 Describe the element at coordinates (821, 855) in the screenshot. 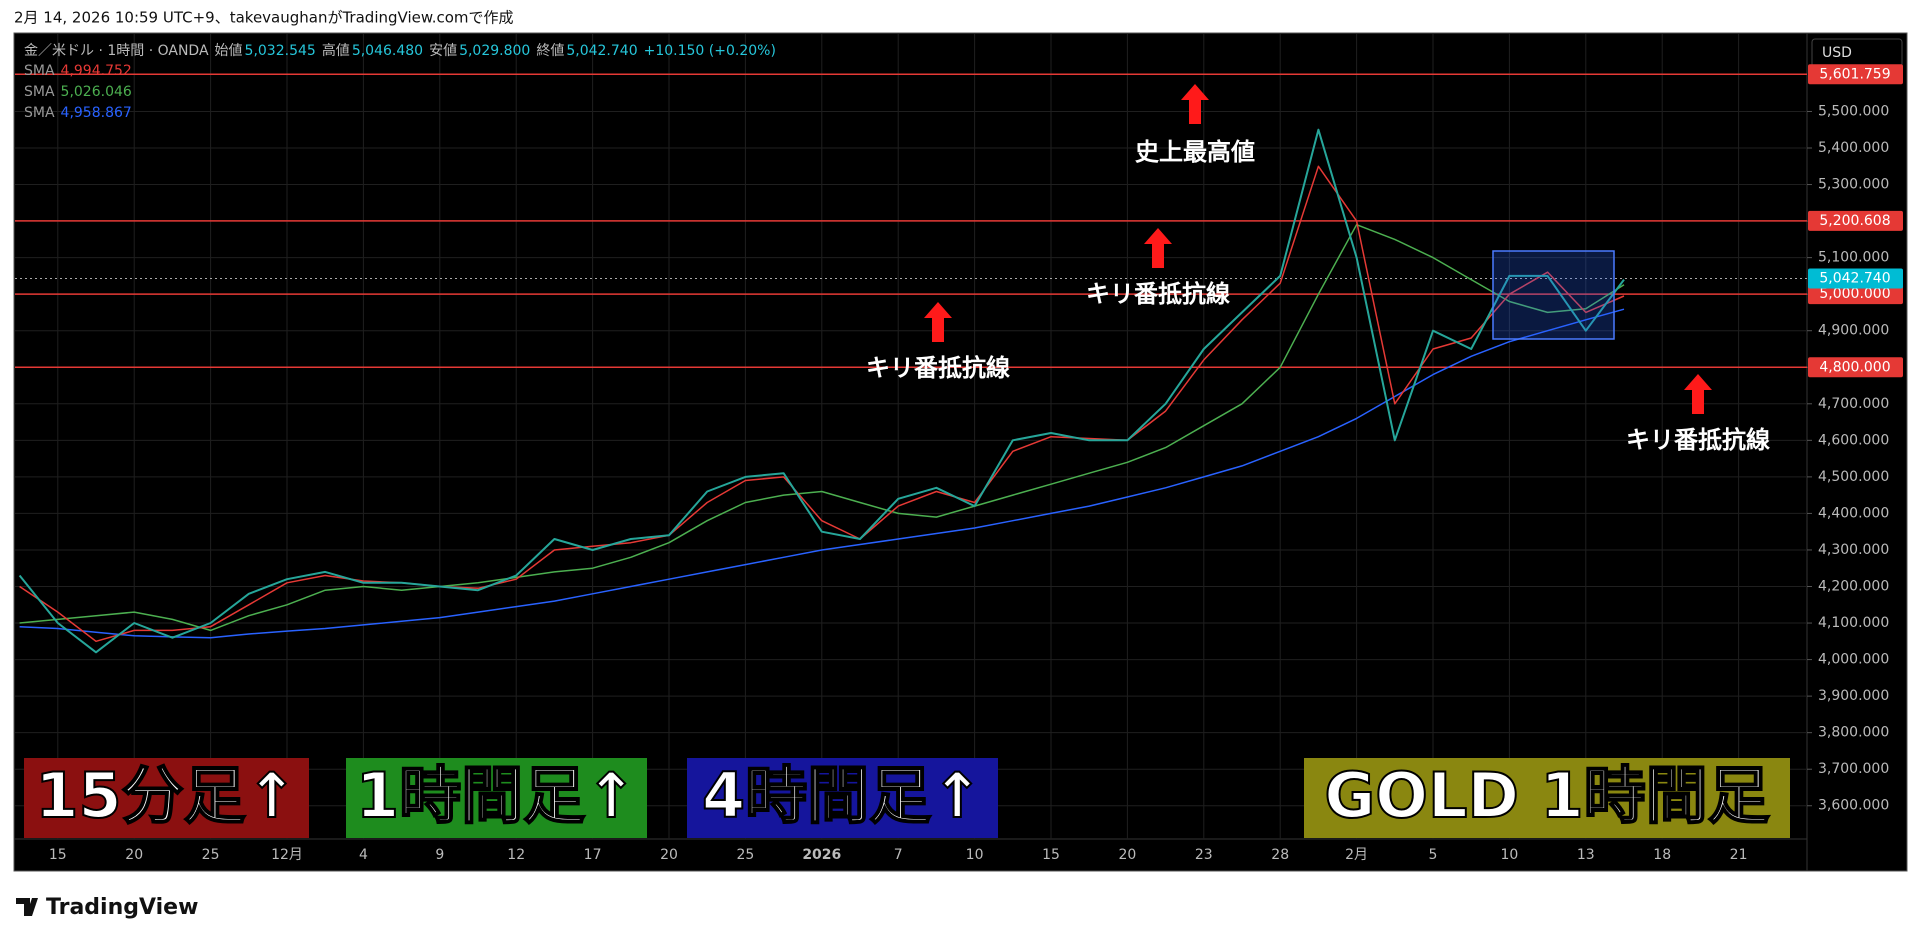

I see `x-tick-label: 2026` at that location.